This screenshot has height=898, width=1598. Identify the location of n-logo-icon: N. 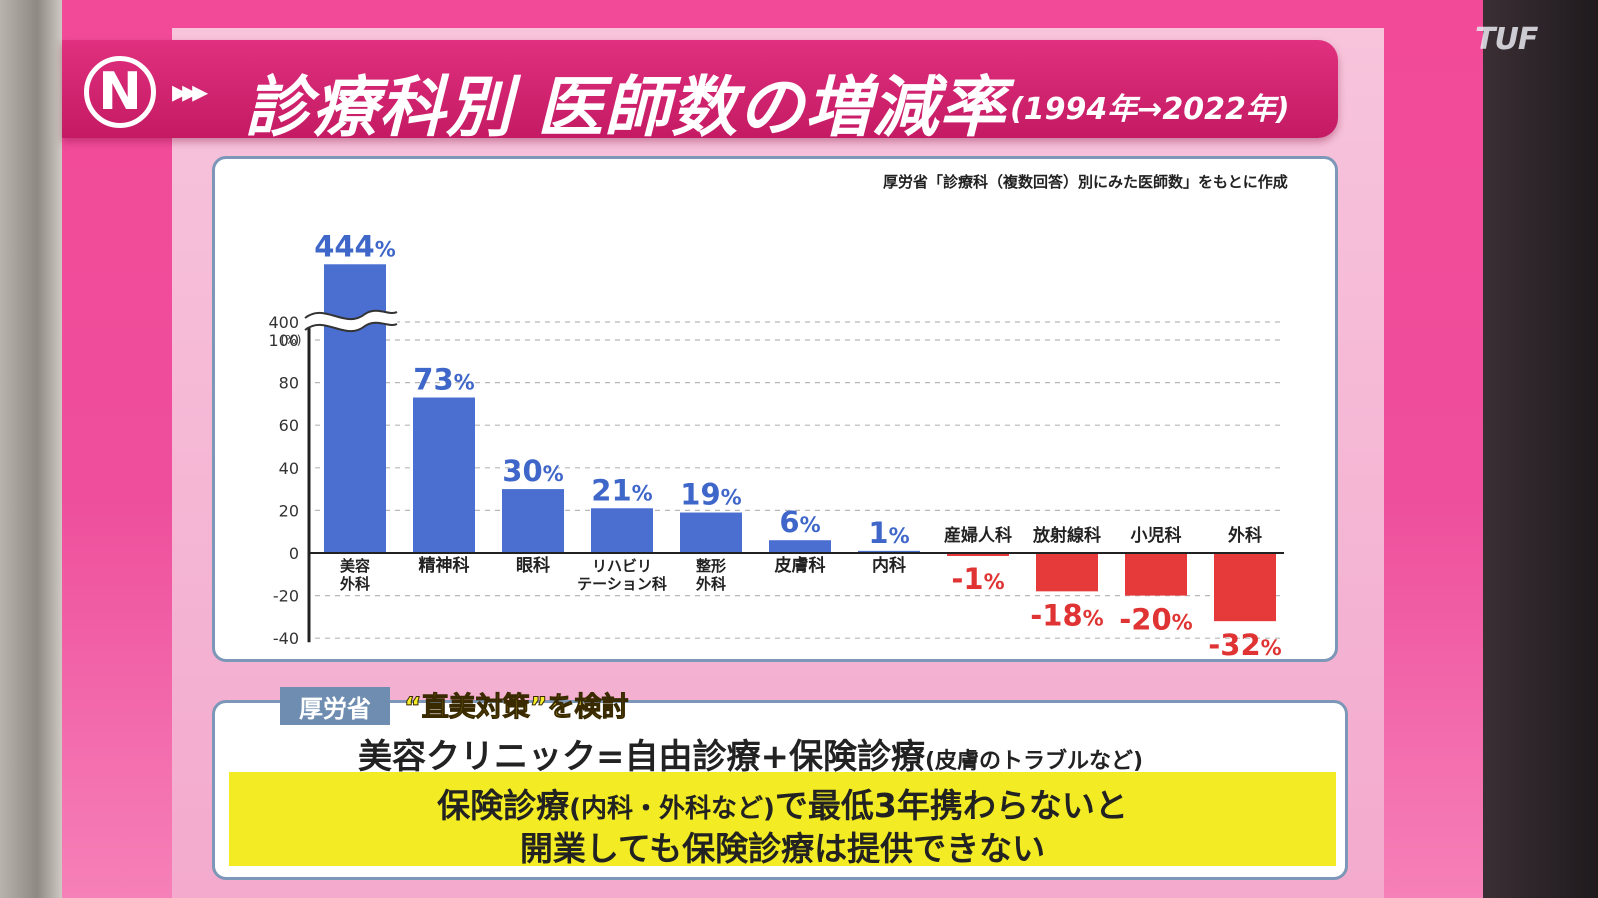
(120, 92).